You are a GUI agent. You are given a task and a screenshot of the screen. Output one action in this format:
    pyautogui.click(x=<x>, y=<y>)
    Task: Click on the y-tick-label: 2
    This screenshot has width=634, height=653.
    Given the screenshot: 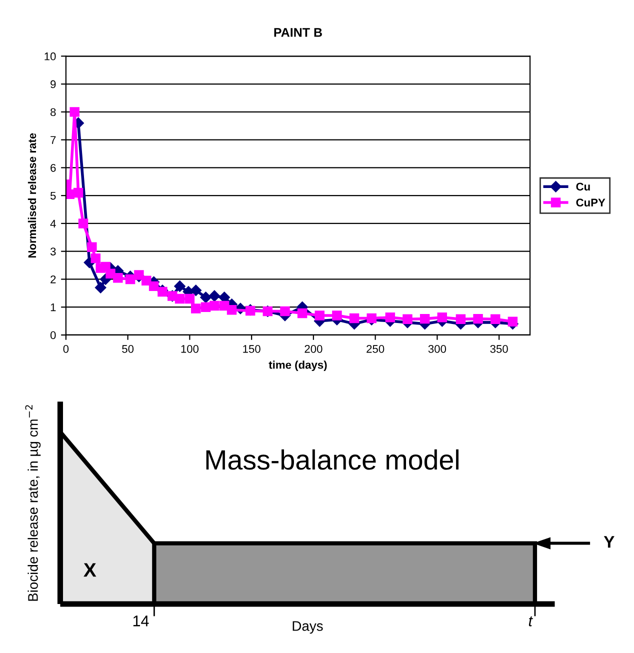 What is the action you would take?
    pyautogui.click(x=53, y=279)
    